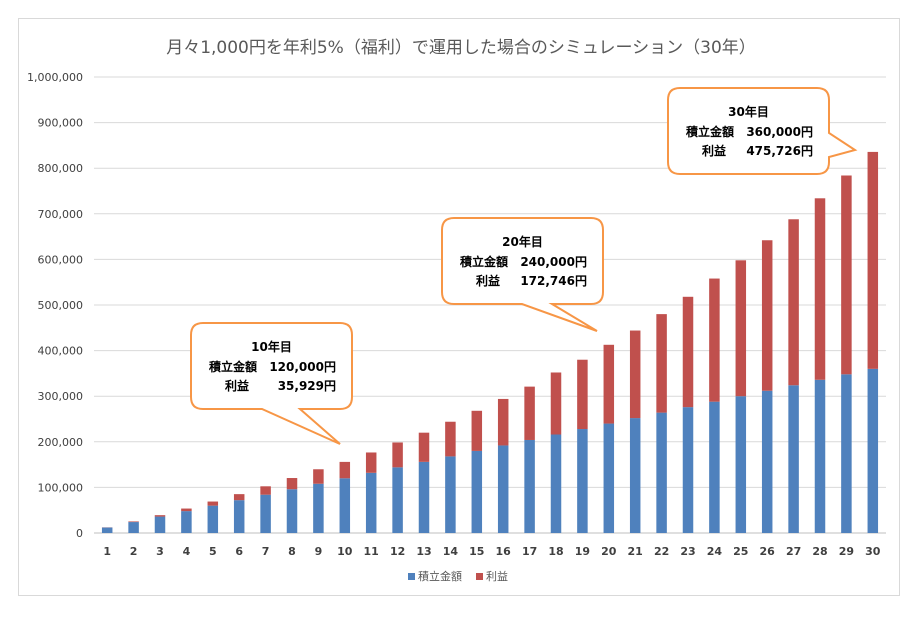  I want to click on legend-label: 積立金額, so click(440, 576).